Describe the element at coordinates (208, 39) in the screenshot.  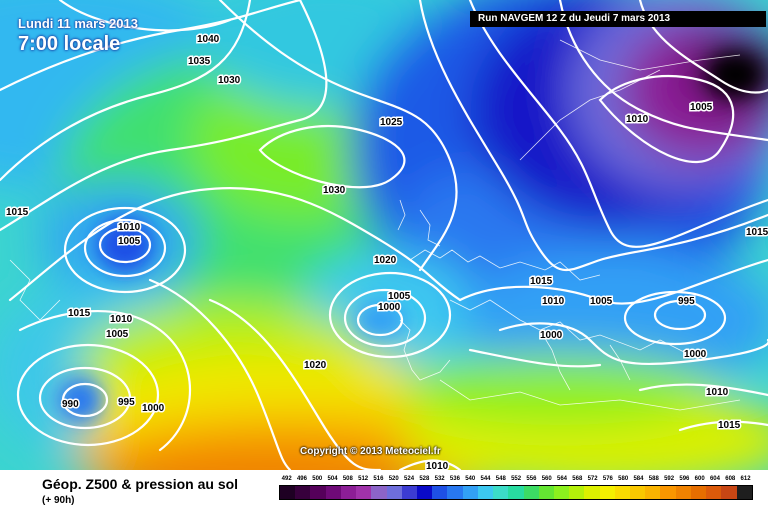
I see `isobar-label: 1040` at that location.